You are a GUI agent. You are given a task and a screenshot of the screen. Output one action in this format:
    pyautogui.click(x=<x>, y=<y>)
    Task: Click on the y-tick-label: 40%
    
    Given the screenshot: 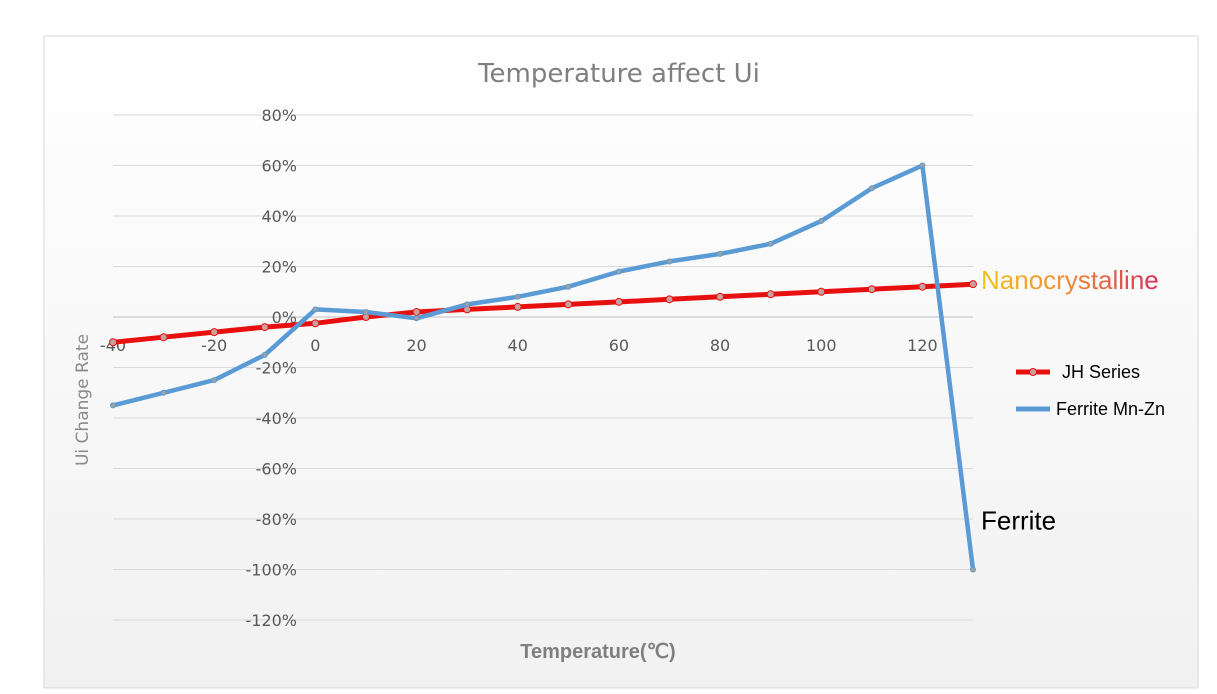 What is the action you would take?
    pyautogui.click(x=279, y=216)
    